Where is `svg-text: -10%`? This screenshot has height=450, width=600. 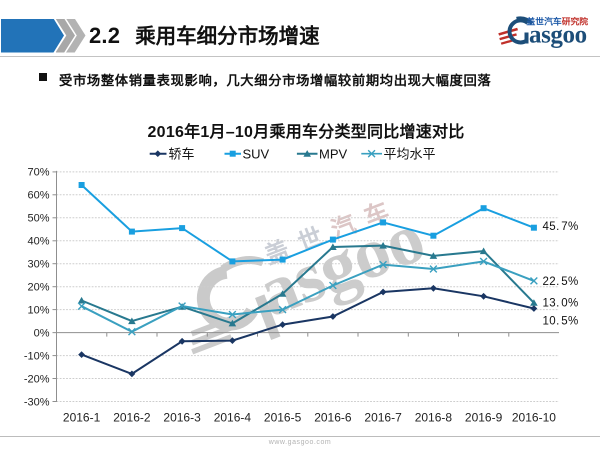
svg-text: -10% is located at coordinates (37, 356).